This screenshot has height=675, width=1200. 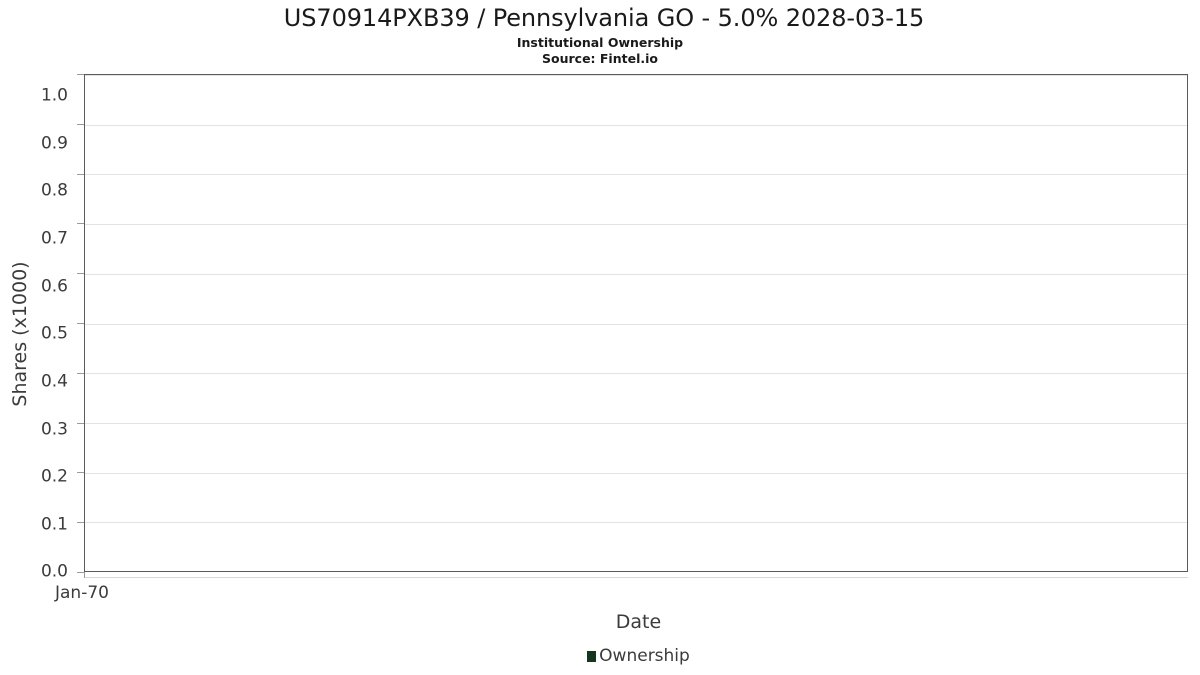 What do you see at coordinates (20, 334) in the screenshot?
I see `y-axis-title: Shares (x1000)` at bounding box center [20, 334].